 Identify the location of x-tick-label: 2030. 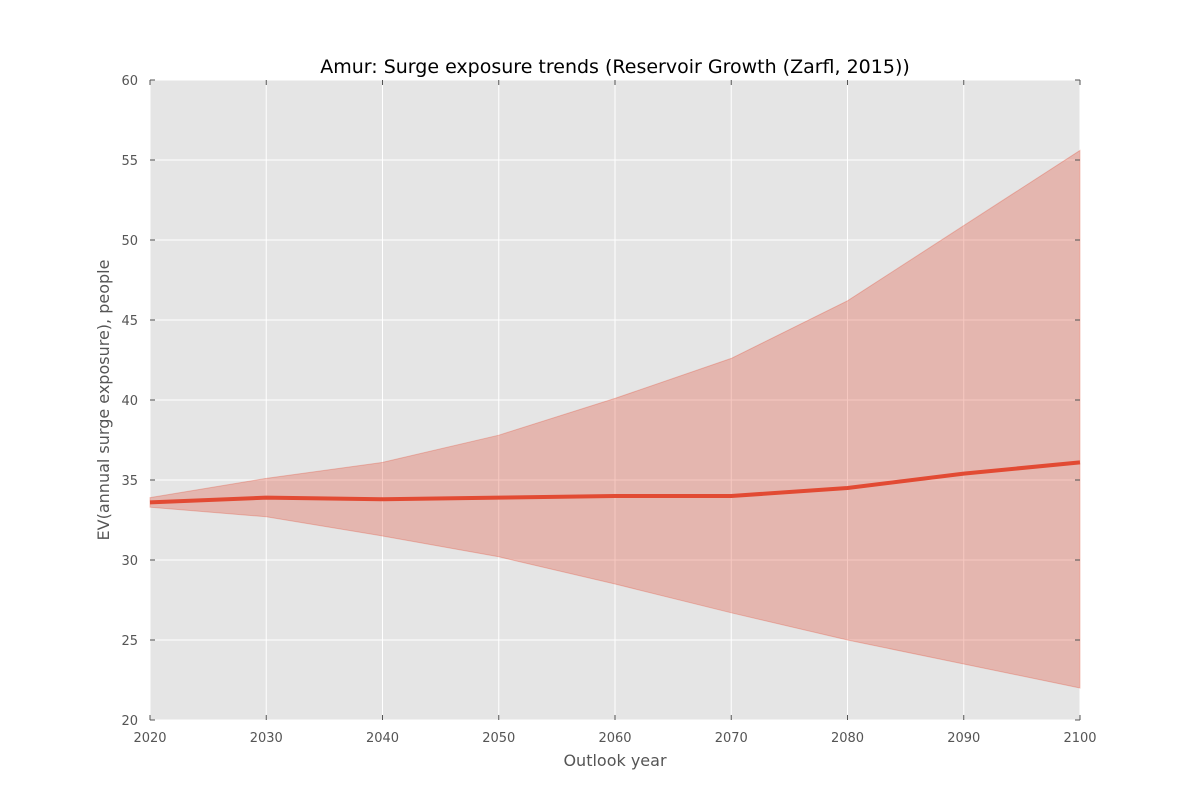
(266, 738).